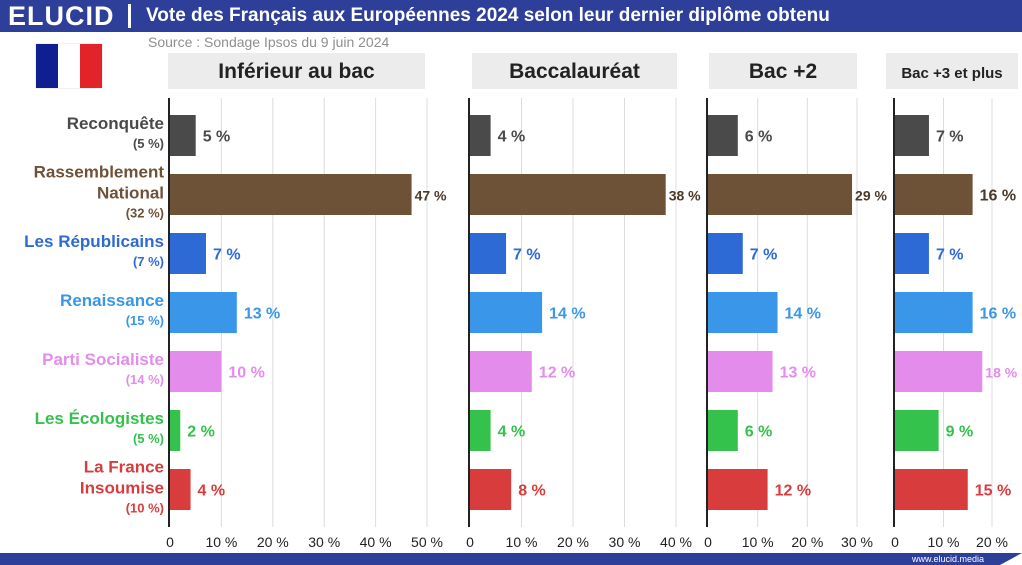 The image size is (1022, 565). What do you see at coordinates (998, 196) in the screenshot?
I see `value-label-3-1: 16 %` at bounding box center [998, 196].